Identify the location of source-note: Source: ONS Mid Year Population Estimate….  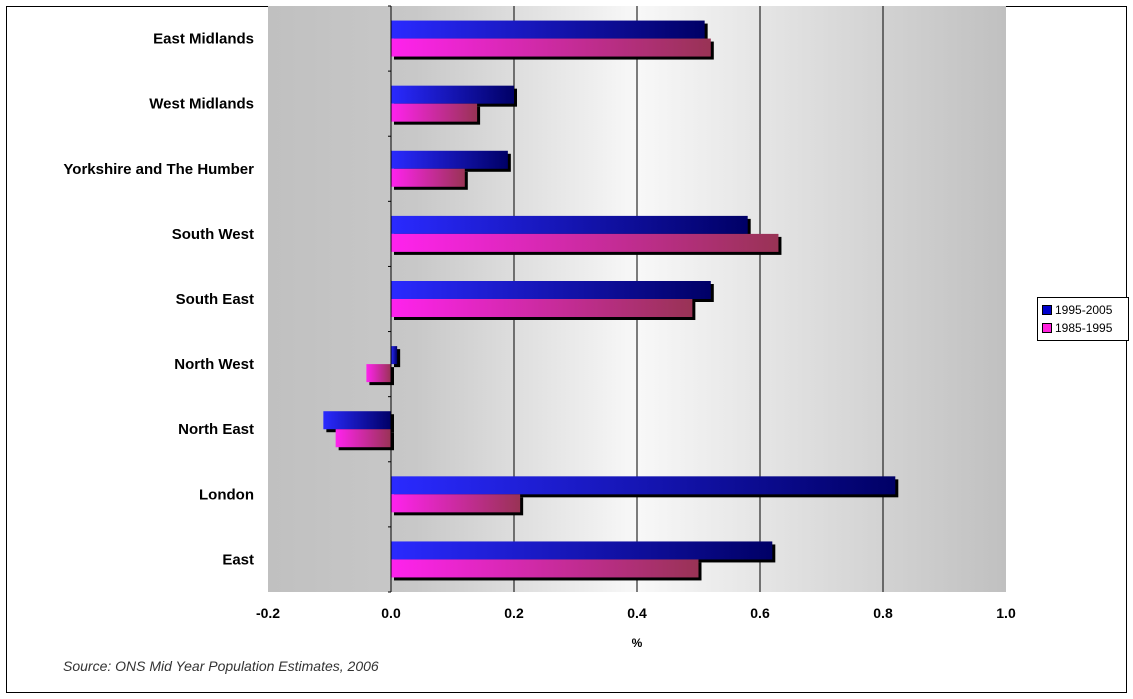
(221, 666).